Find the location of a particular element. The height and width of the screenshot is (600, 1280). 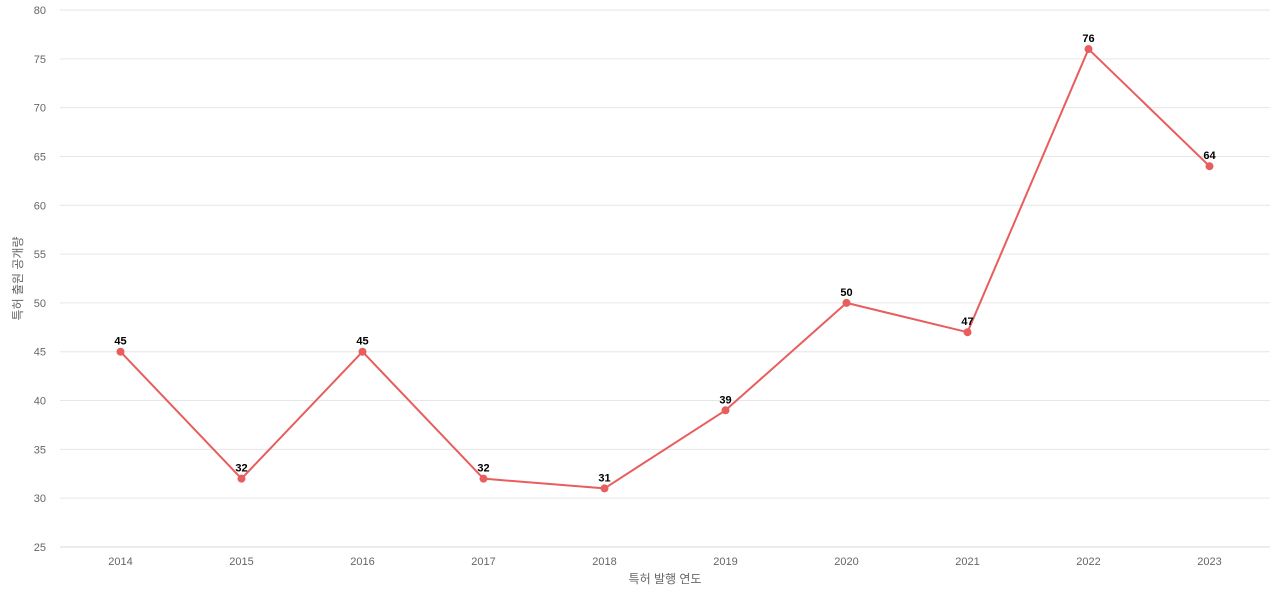

y-tick-label: 40 is located at coordinates (40, 402).